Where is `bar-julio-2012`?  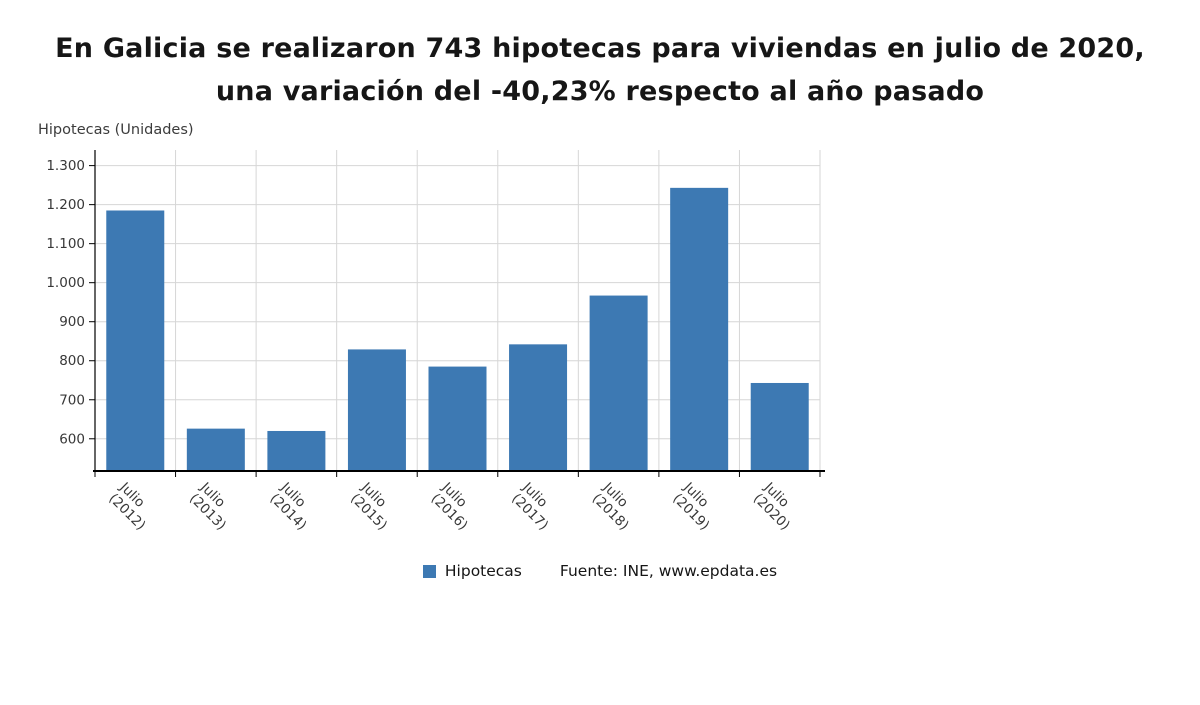 bar-julio-2012 is located at coordinates (135, 340).